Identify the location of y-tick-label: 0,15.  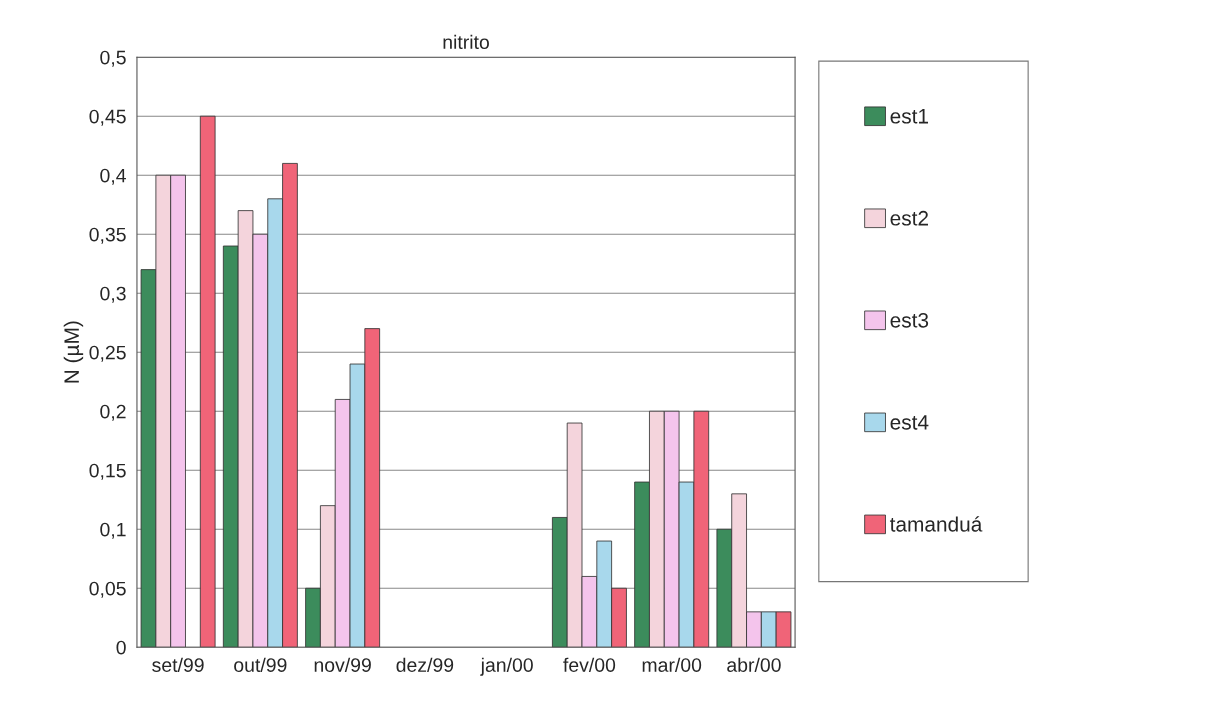
(107, 471).